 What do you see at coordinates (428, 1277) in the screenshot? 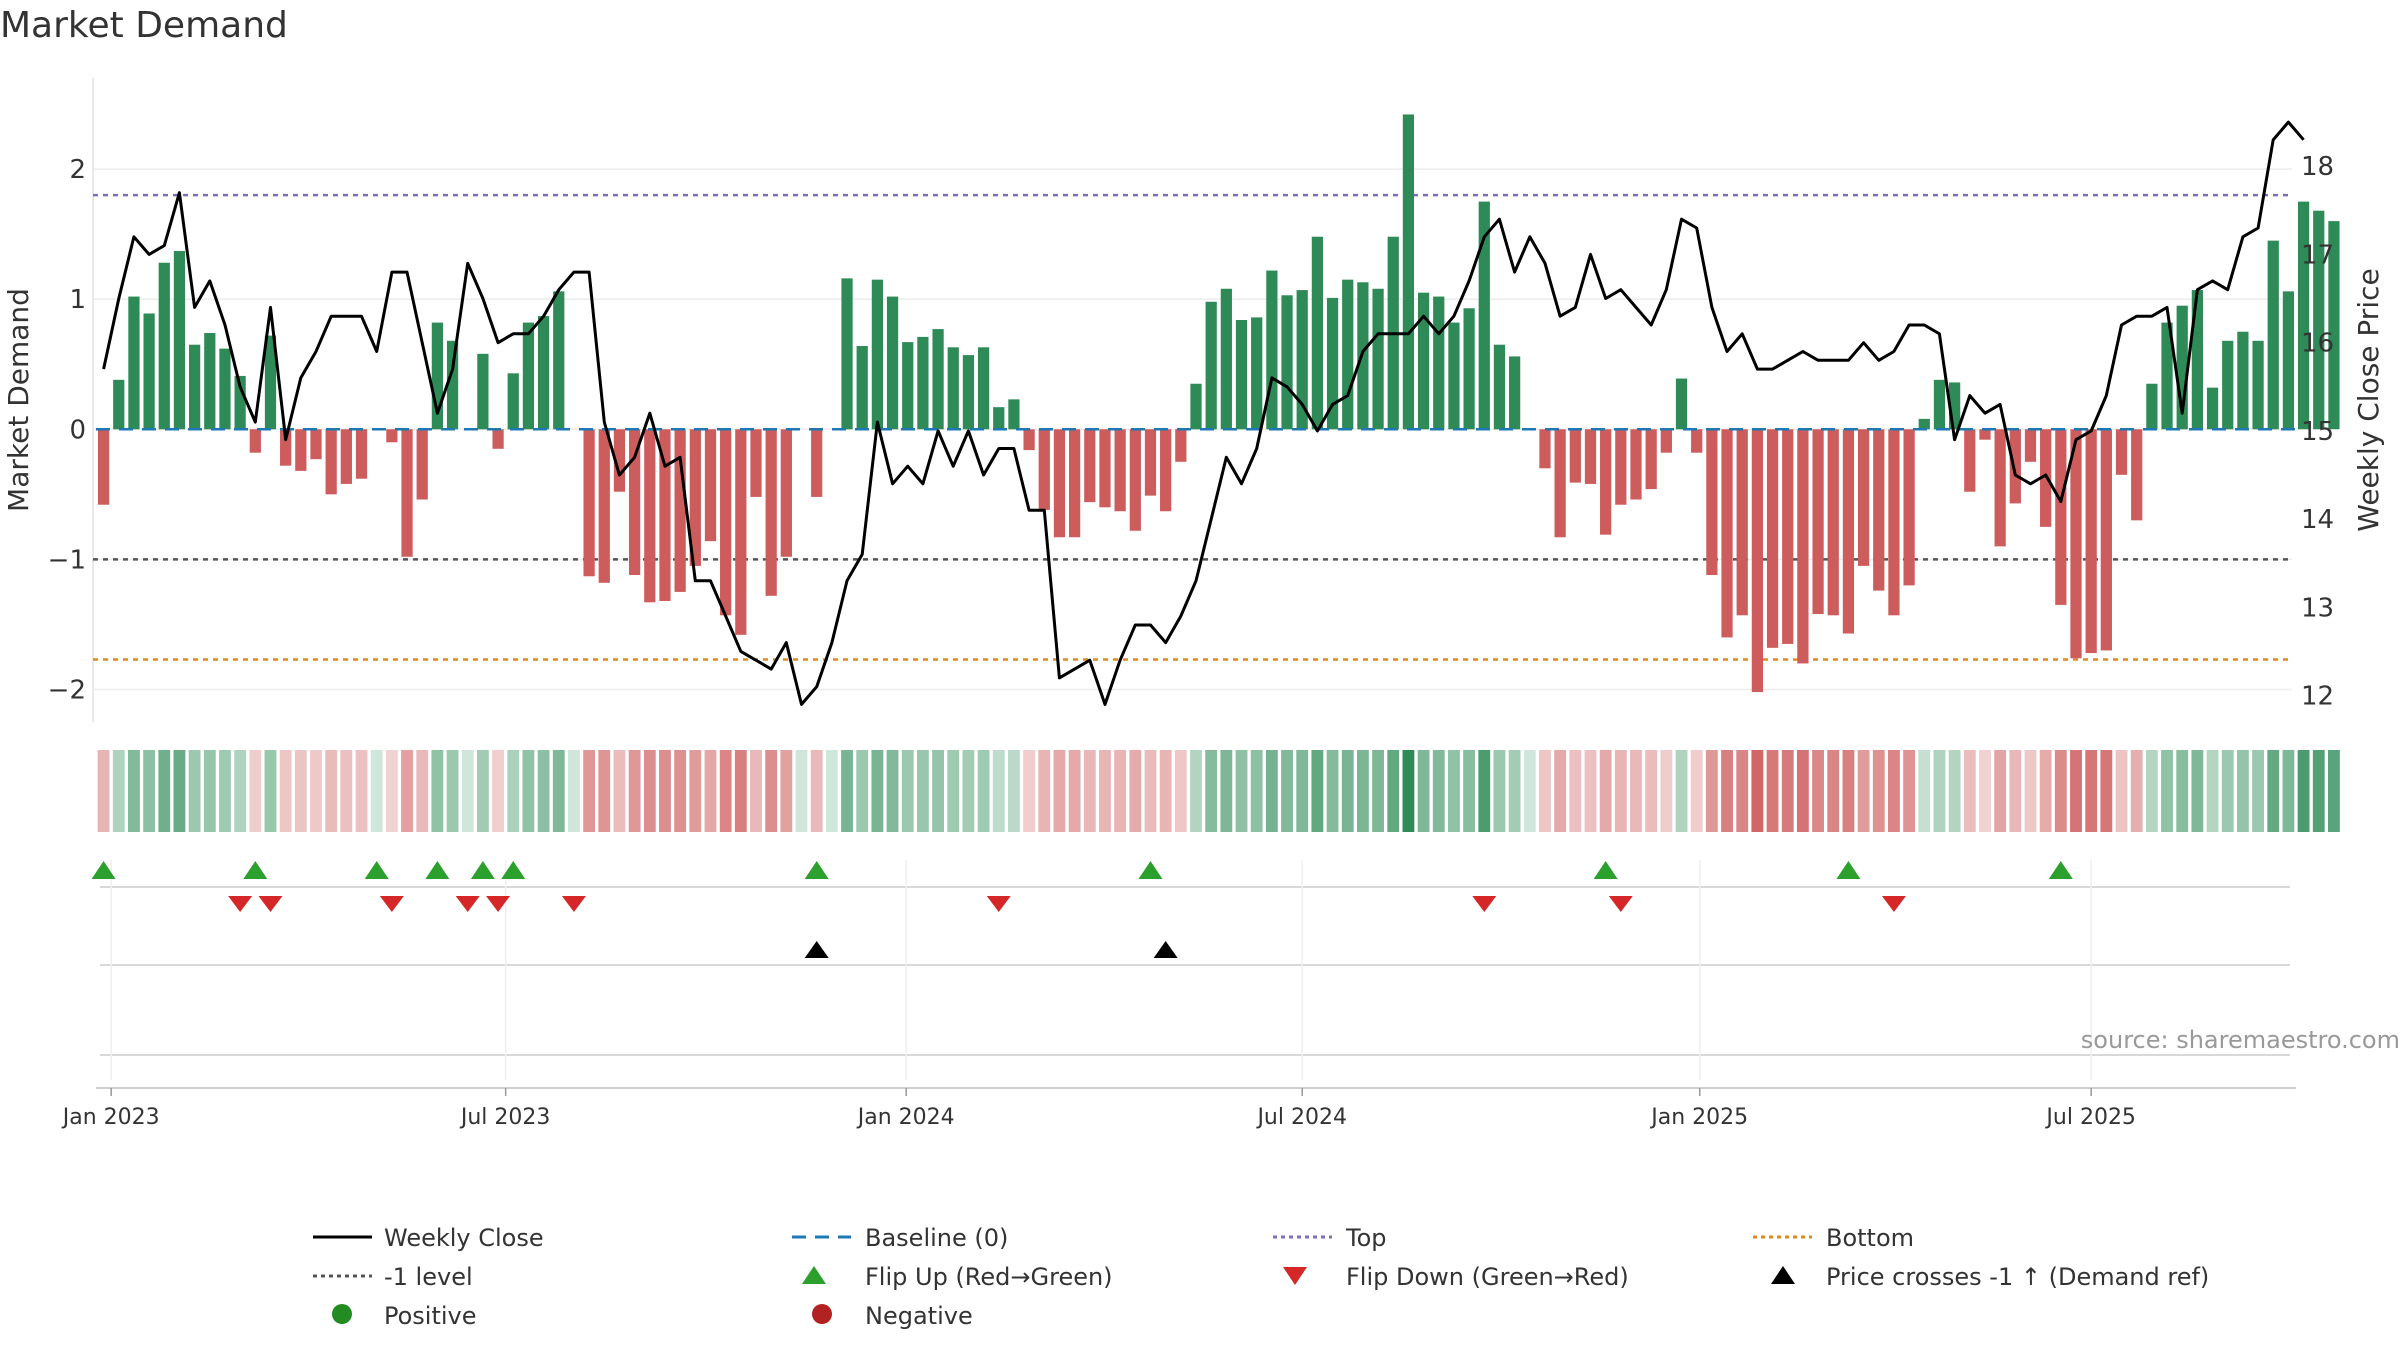
I see `legend-minus-one: -1 level` at bounding box center [428, 1277].